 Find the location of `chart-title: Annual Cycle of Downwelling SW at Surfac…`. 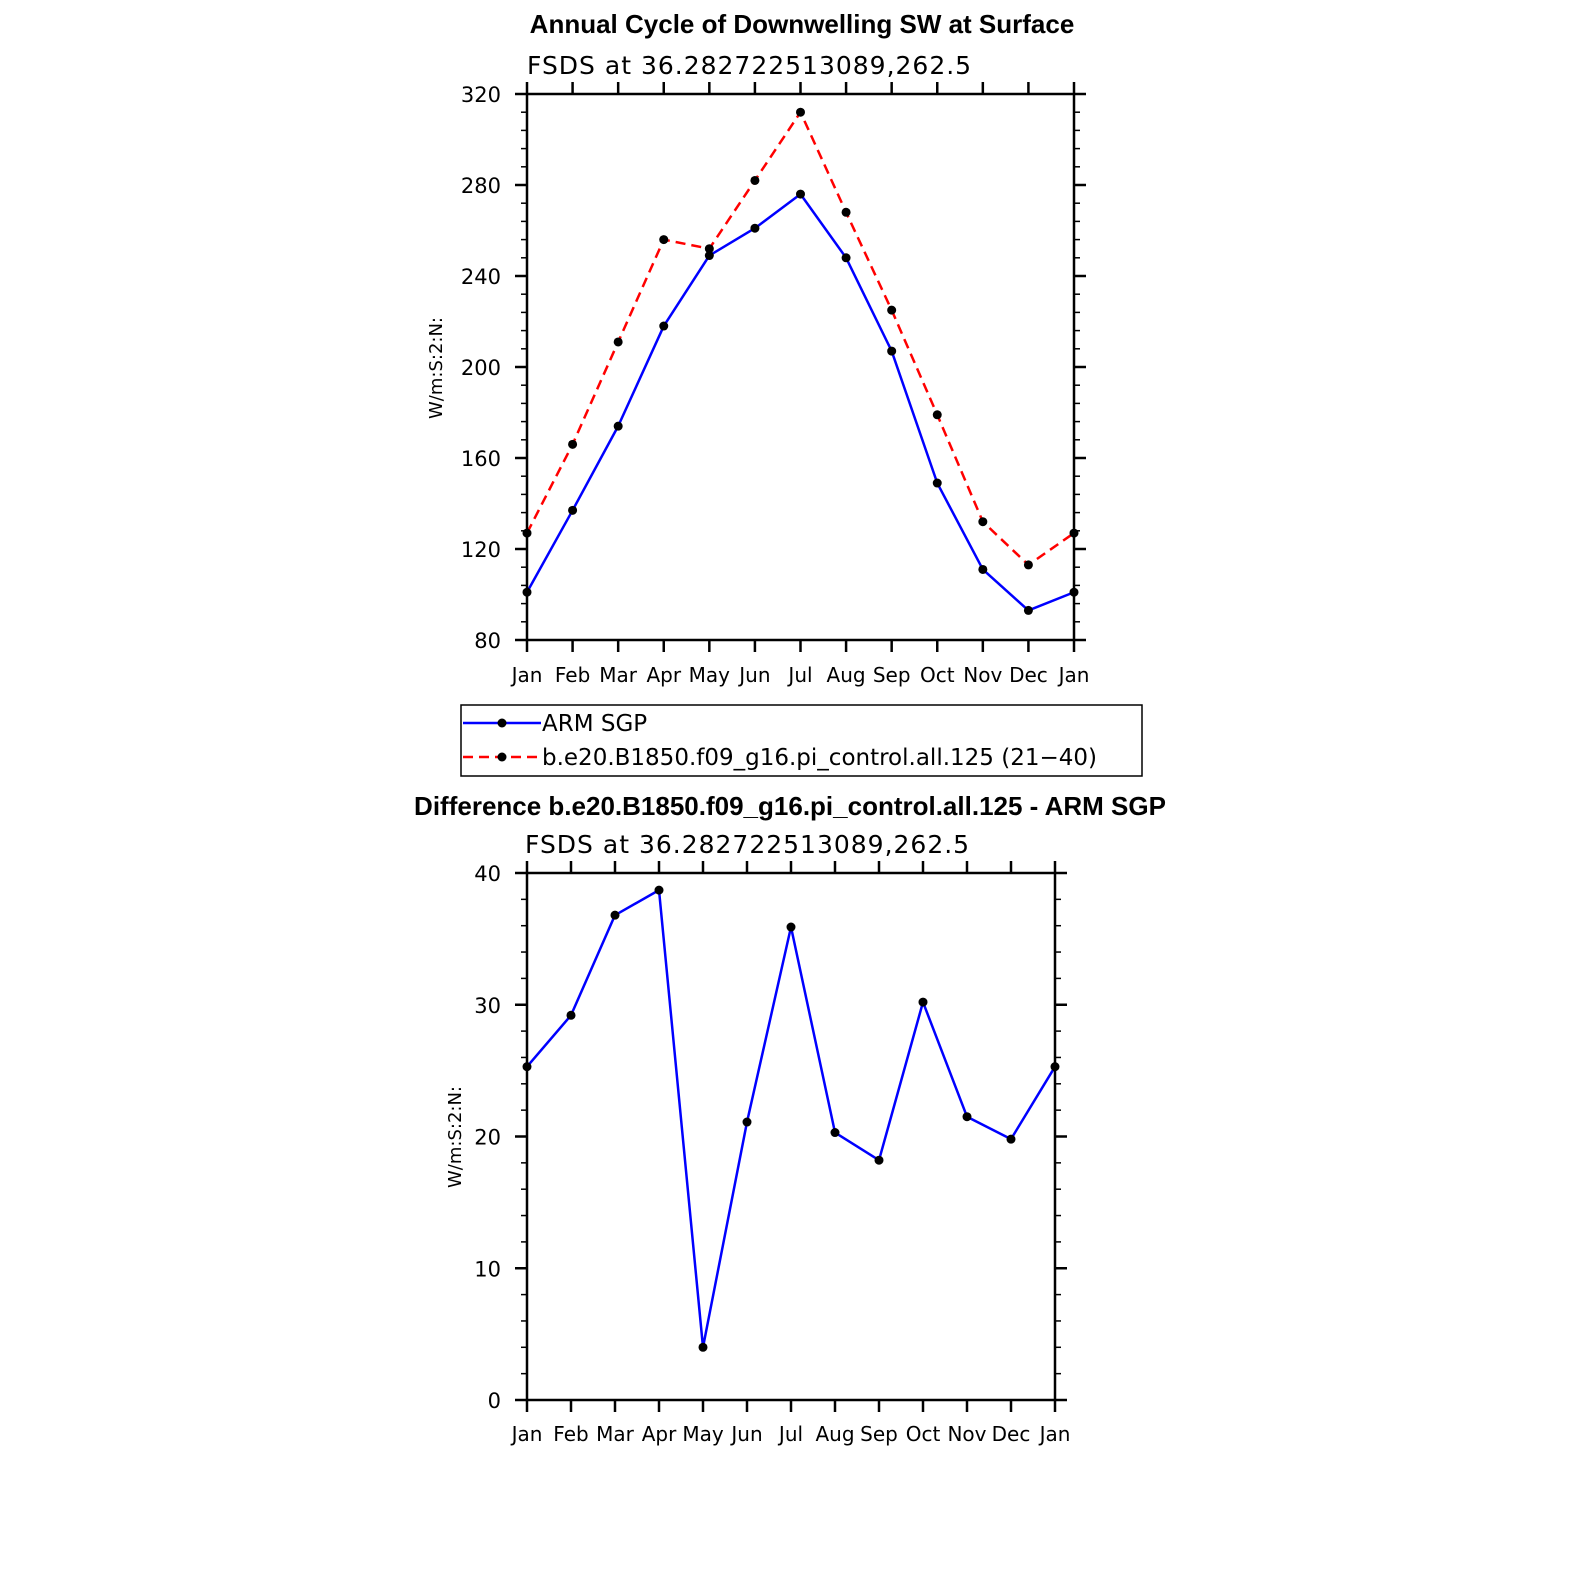

chart-title: Annual Cycle of Downwelling SW at Surfac… is located at coordinates (802, 24).